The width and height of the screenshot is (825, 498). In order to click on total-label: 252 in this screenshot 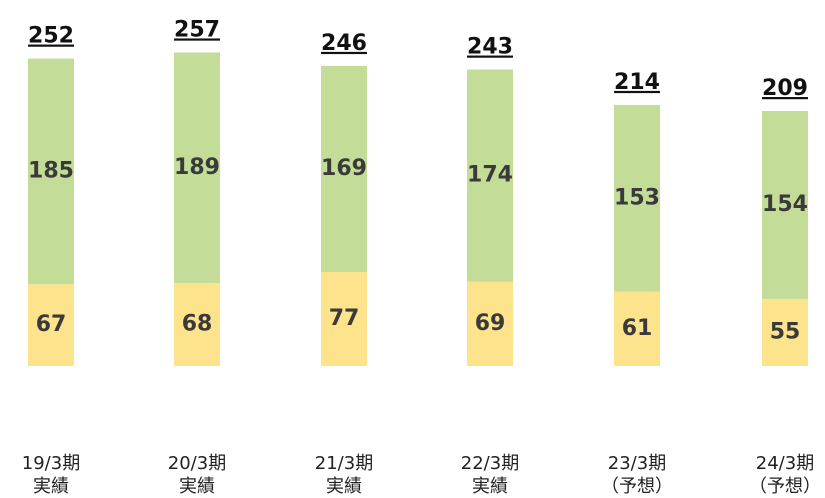, I will do `click(51, 36)`.